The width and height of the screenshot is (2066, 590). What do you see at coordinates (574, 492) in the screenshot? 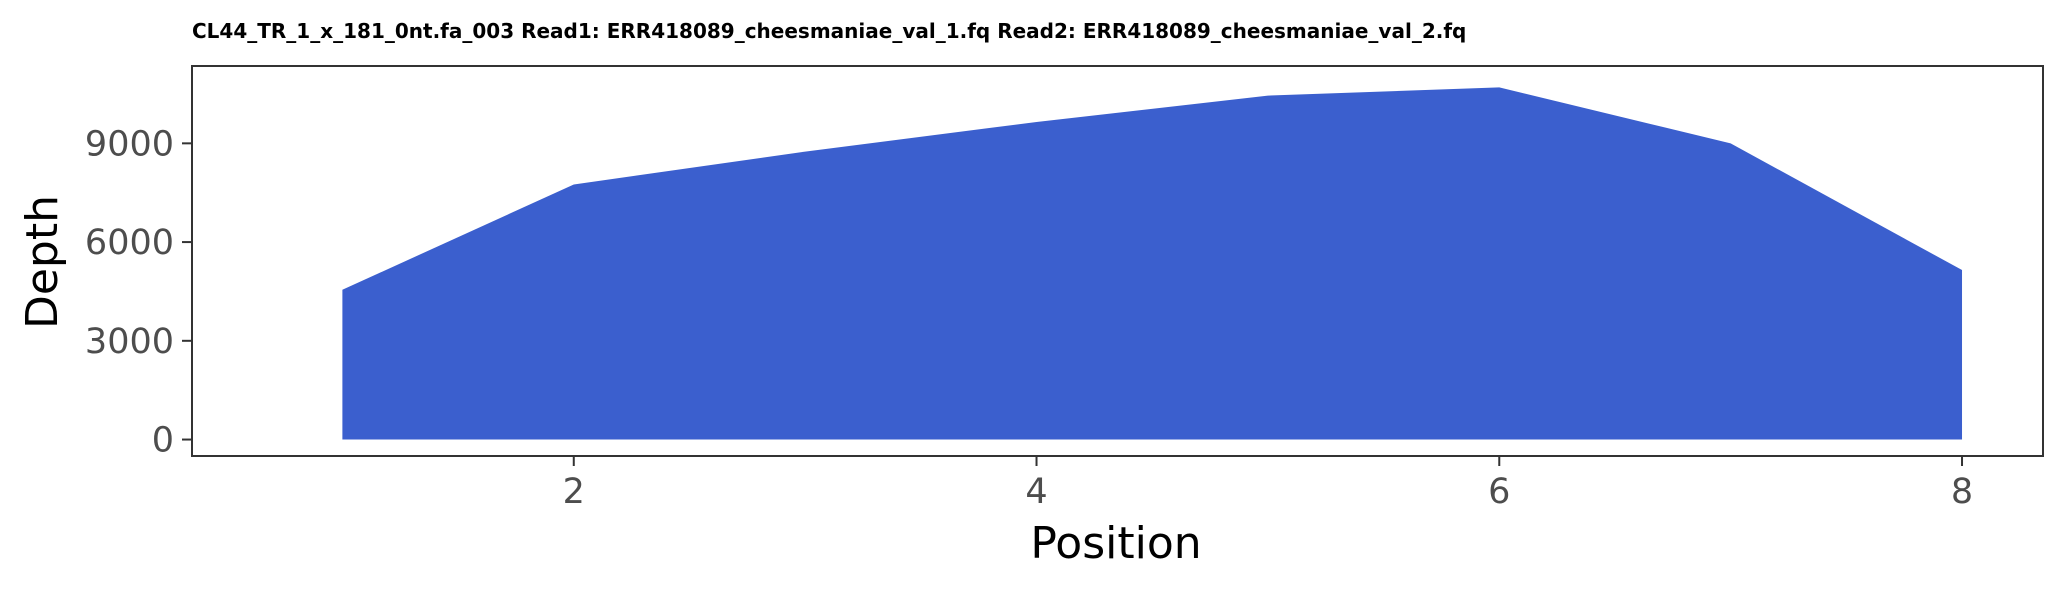
I see `x-tick-label: 2` at bounding box center [574, 492].